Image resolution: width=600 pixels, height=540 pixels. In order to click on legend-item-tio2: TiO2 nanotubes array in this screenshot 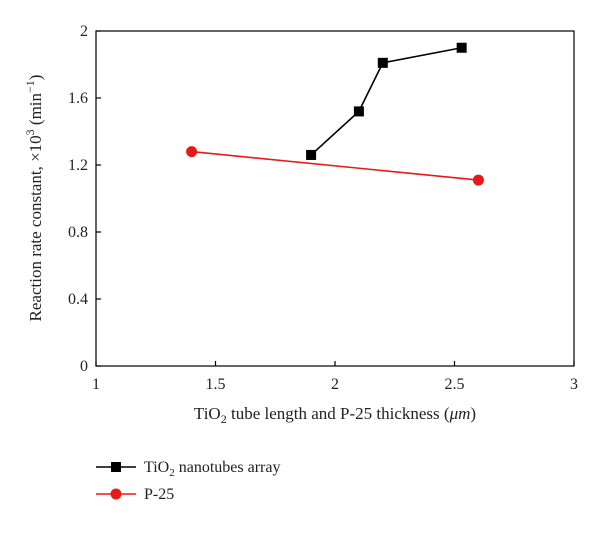, I will do `click(188, 469)`.